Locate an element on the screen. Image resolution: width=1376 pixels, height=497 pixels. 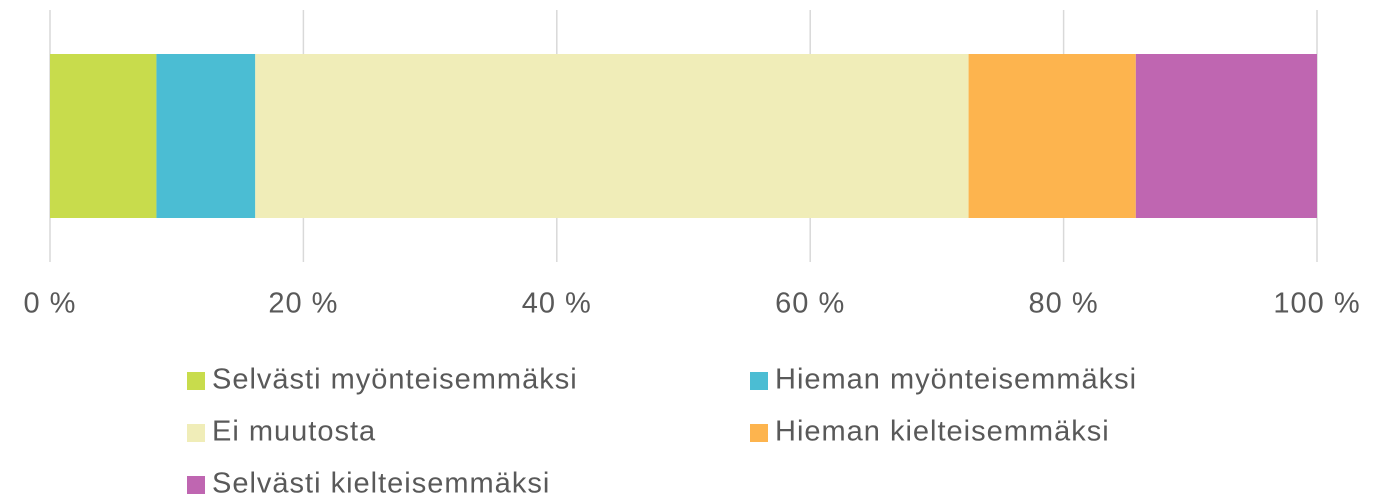
x-tick-label: 40 % is located at coordinates (557, 304).